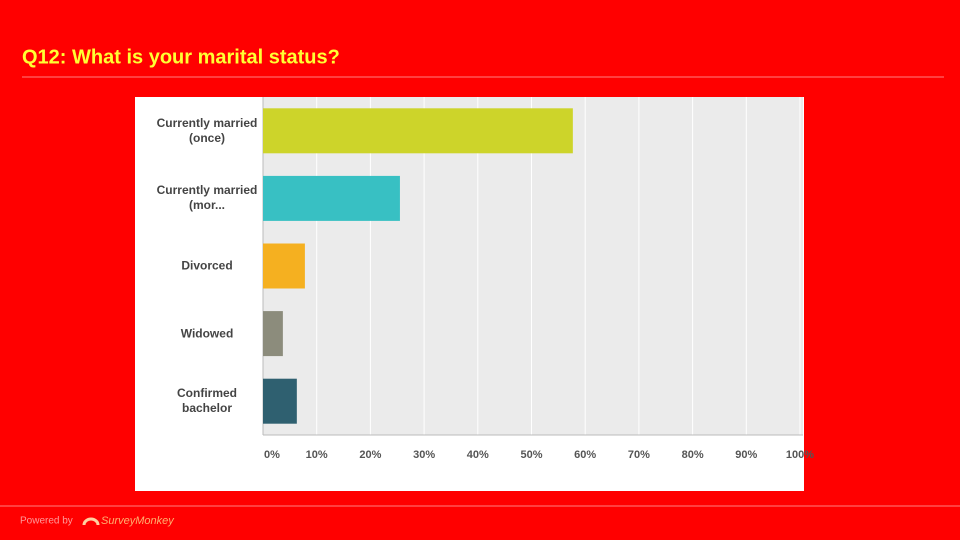 The image size is (960, 540). Describe the element at coordinates (800, 455) in the screenshot. I see `x-tick-label: 100%` at that location.